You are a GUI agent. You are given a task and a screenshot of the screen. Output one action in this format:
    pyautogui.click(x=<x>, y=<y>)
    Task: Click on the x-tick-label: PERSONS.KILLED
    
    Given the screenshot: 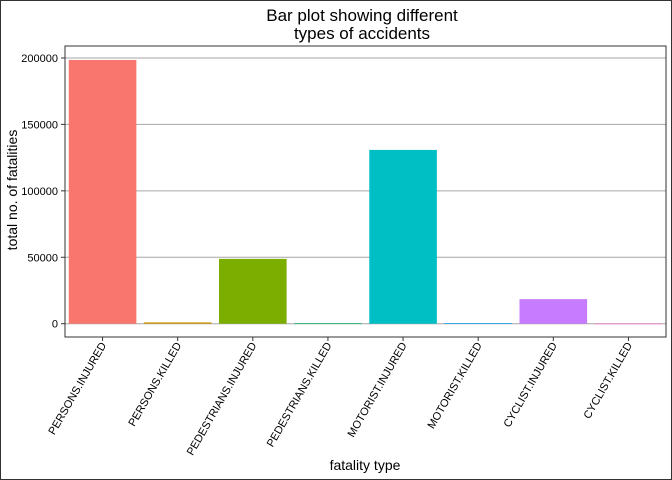 What is the action you would take?
    pyautogui.click(x=156, y=384)
    